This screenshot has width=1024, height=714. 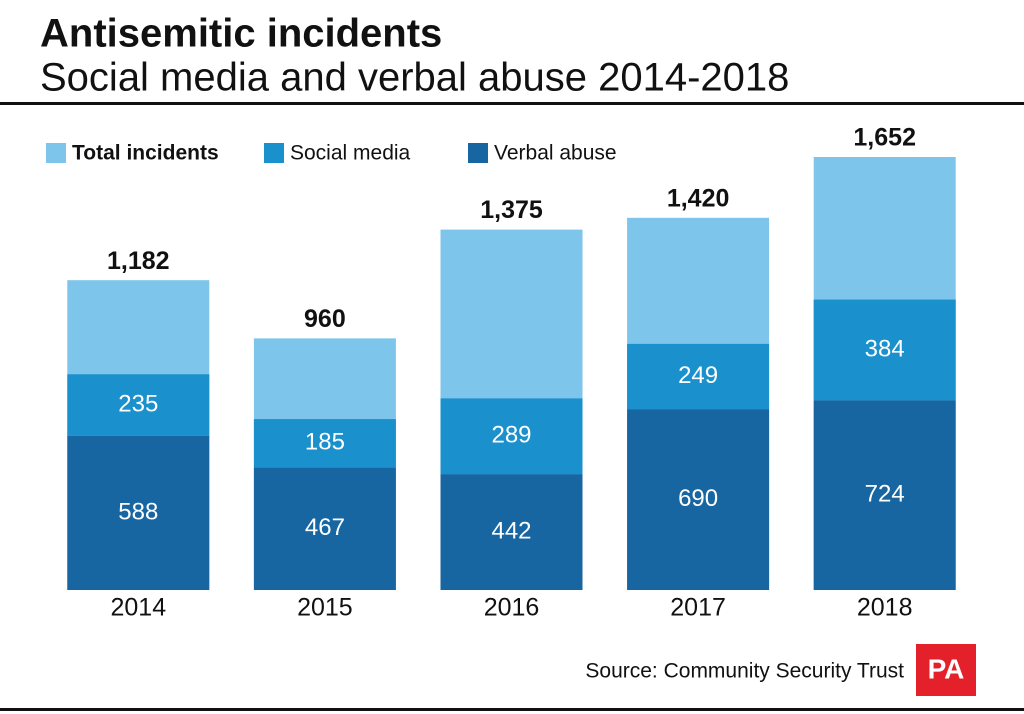 I want to click on segment-label: 235, so click(x=138, y=403).